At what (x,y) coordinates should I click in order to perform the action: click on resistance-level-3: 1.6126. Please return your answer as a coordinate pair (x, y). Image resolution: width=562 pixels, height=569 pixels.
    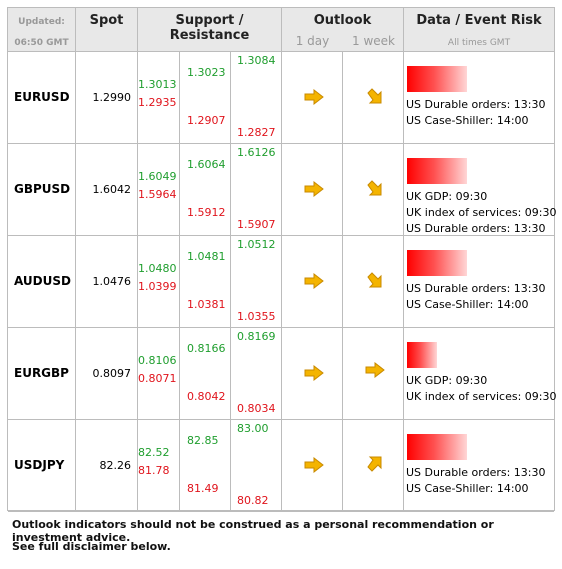
    Looking at the image, I should click on (256, 152).